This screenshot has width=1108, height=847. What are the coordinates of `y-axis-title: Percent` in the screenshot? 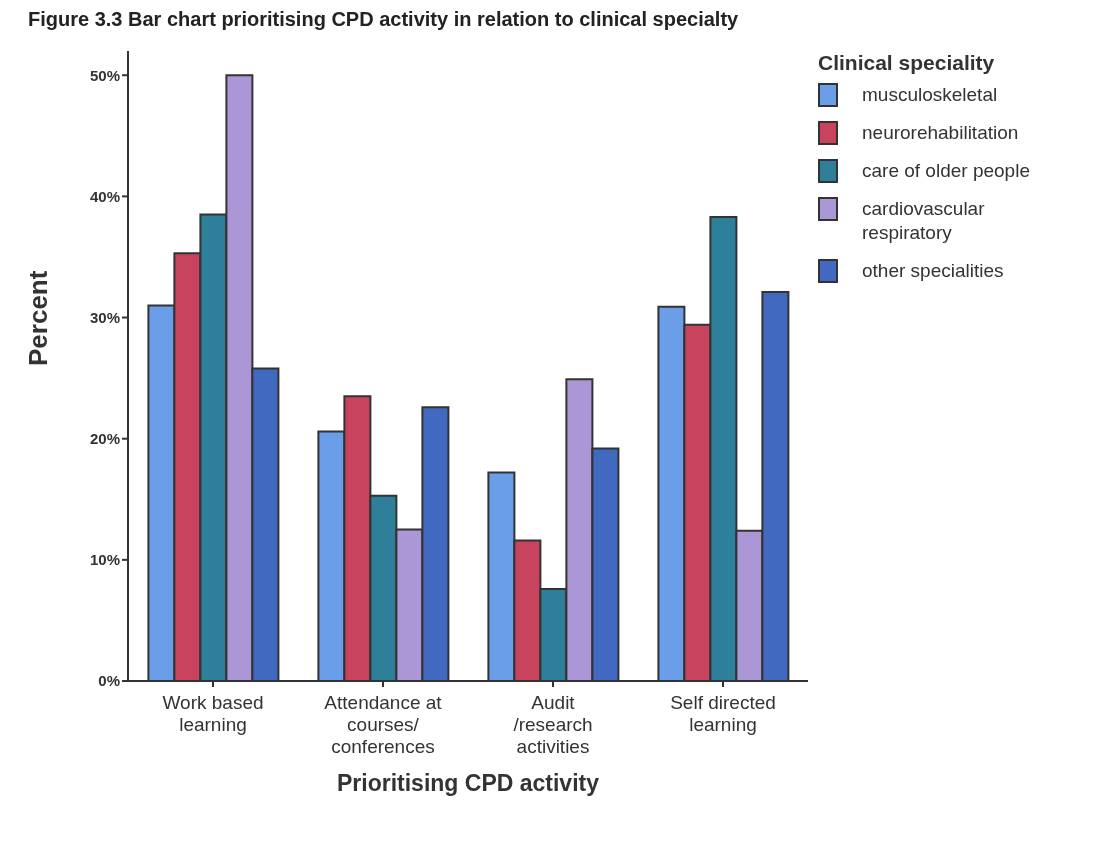 It's located at (38, 318).